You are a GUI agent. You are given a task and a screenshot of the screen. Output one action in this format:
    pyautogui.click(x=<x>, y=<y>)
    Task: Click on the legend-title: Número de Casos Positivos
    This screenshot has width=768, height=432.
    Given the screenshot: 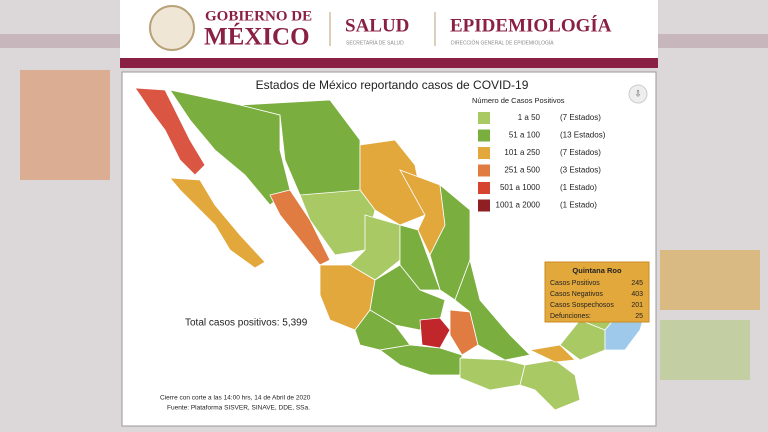 What is the action you would take?
    pyautogui.click(x=518, y=100)
    